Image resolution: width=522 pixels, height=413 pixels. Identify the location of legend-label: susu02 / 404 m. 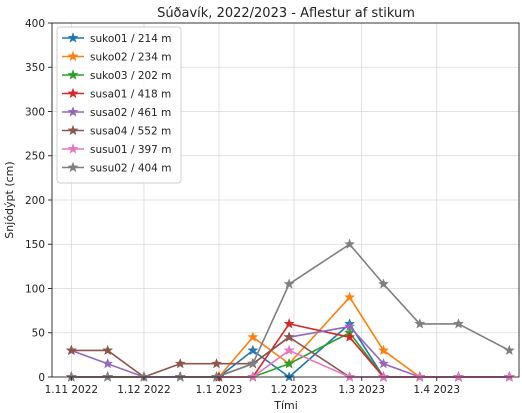
(130, 168).